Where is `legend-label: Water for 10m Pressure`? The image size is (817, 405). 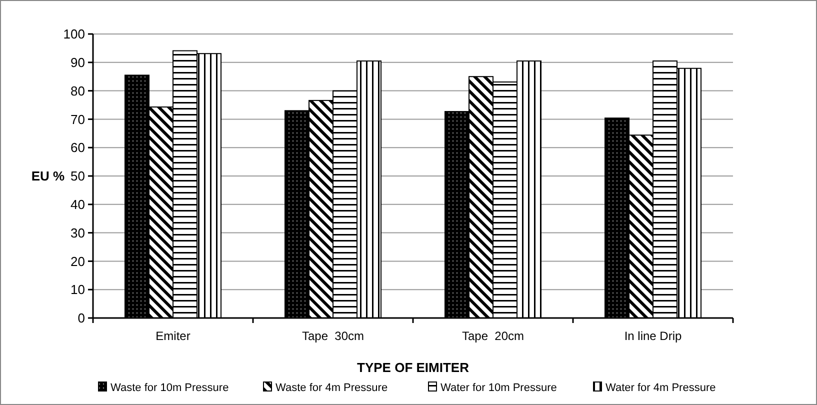
legend-label: Water for 10m Pressure is located at coordinates (498, 388).